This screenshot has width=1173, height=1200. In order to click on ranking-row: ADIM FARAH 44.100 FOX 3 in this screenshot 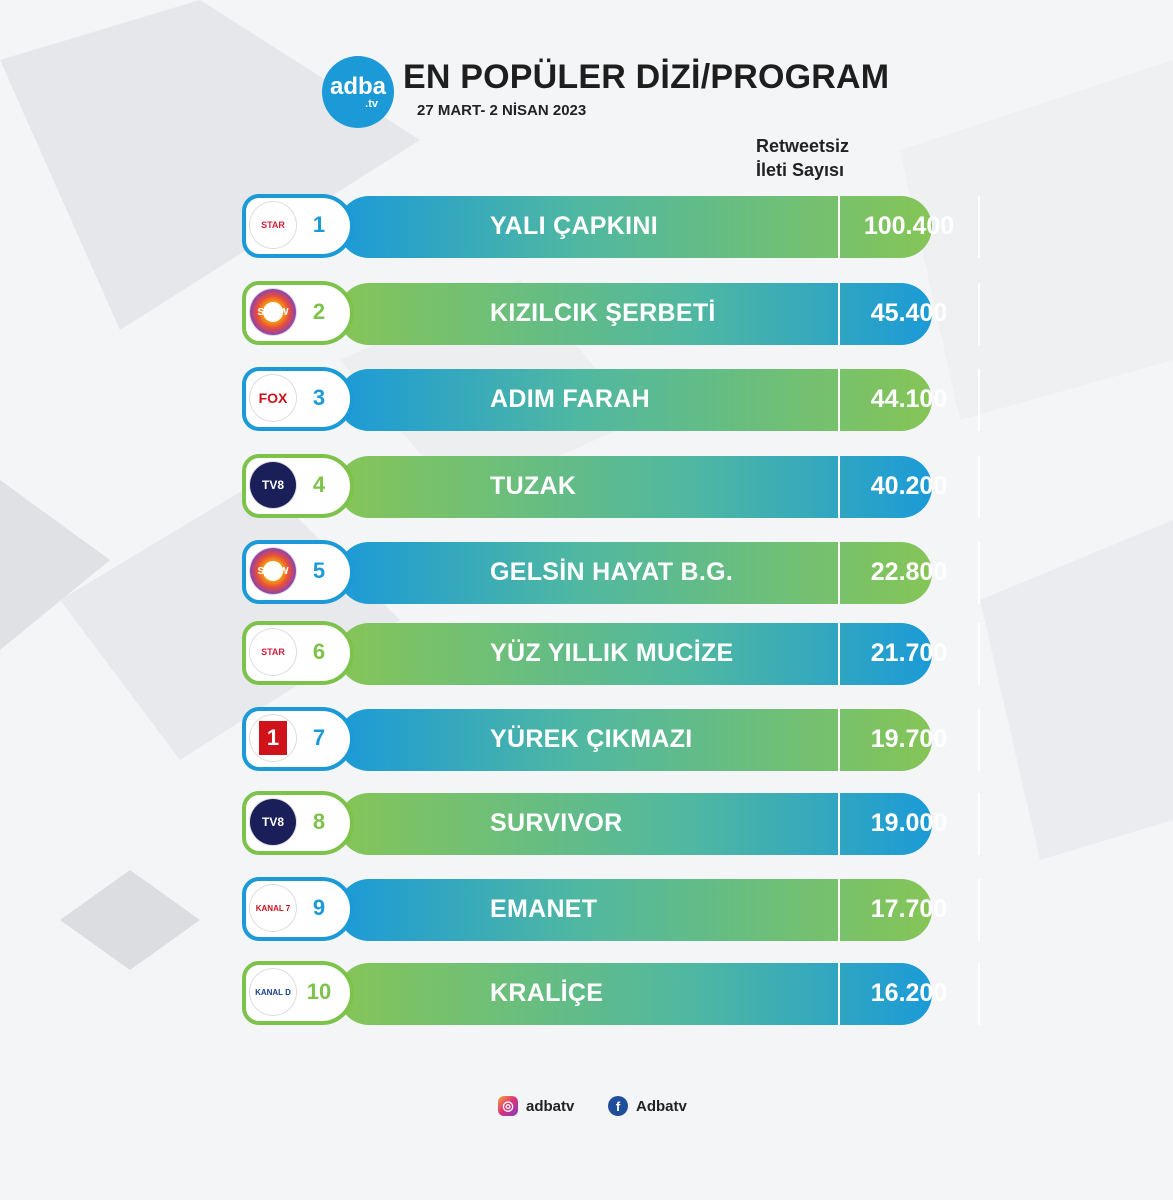, I will do `click(611, 400)`.